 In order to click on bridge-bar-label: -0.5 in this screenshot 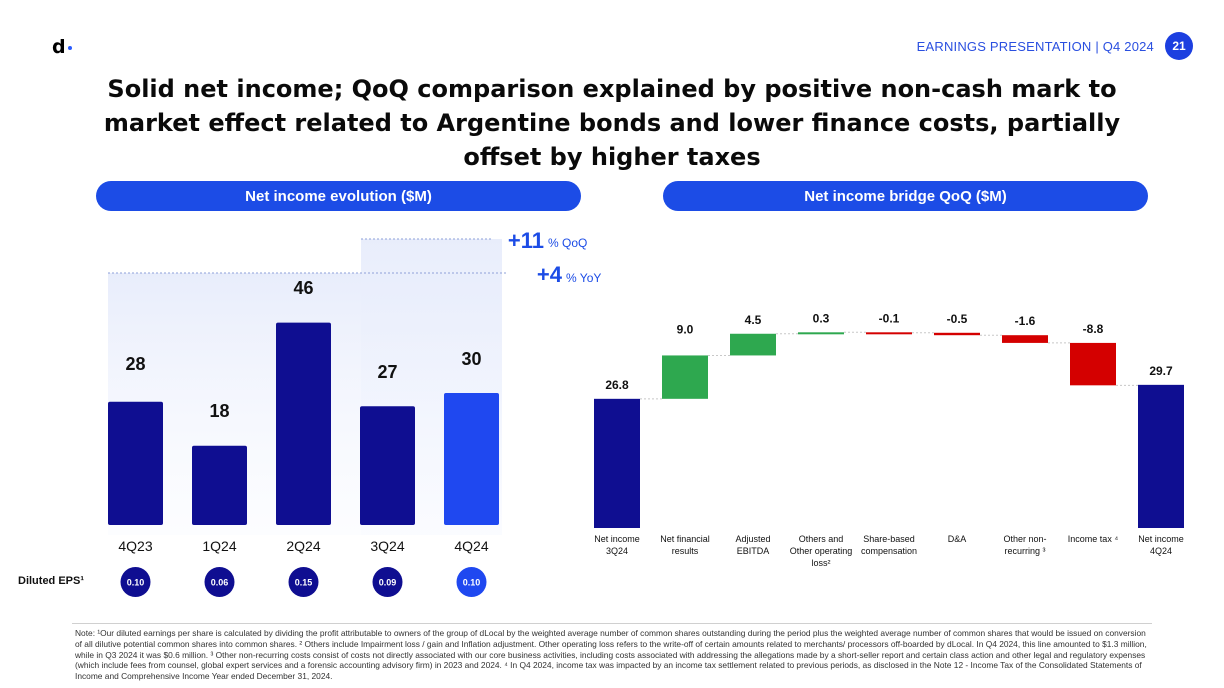, I will do `click(957, 319)`.